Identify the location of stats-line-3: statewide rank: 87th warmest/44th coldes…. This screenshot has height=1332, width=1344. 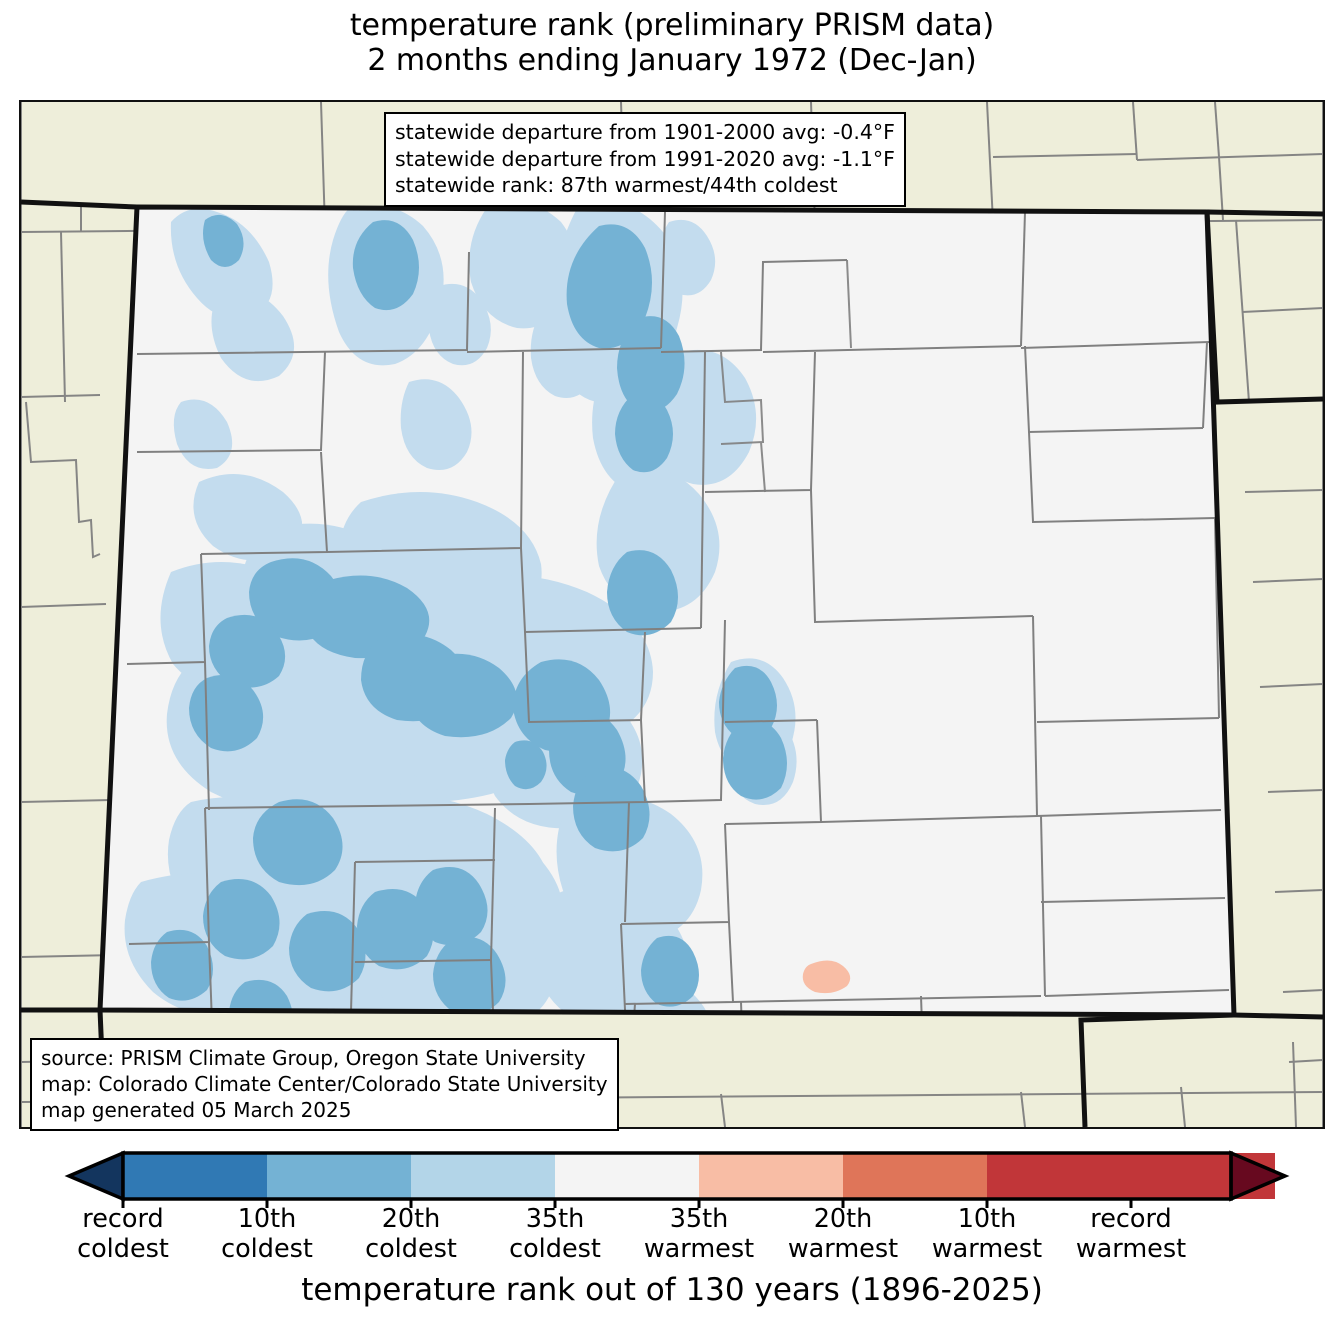
(616, 185).